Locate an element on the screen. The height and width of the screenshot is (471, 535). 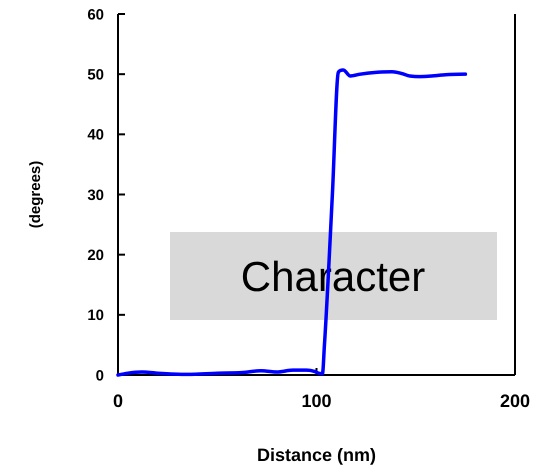
y-tick-label: 60 is located at coordinates (95, 15).